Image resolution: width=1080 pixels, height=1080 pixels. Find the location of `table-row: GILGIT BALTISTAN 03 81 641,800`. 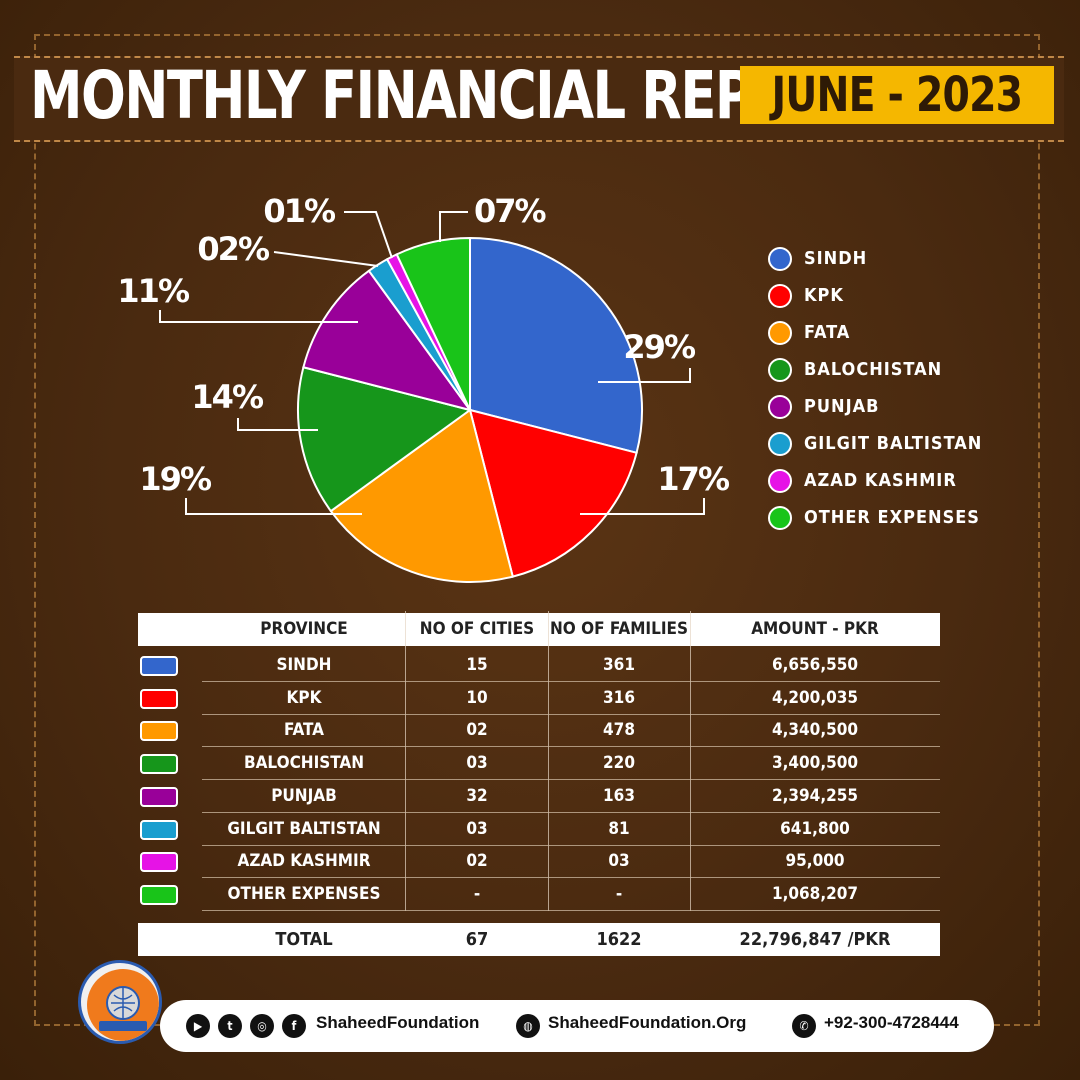

table-row: GILGIT BALTISTAN 03 81 641,800 is located at coordinates (539, 829).